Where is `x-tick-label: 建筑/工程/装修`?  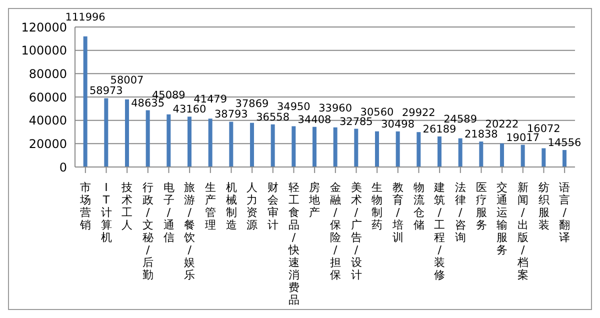
x-tick-label: 建筑/工程/装修 is located at coordinates (439, 231).